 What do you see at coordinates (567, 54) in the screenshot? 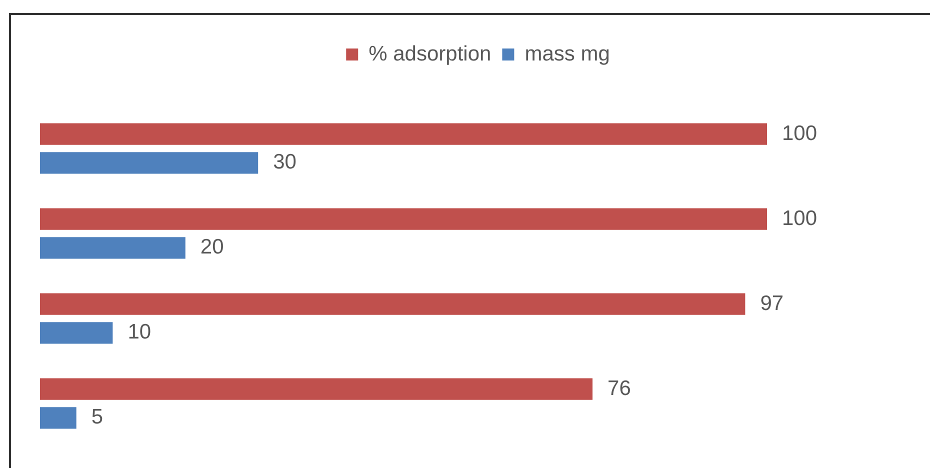
I see `legend-label: mass mg` at bounding box center [567, 54].